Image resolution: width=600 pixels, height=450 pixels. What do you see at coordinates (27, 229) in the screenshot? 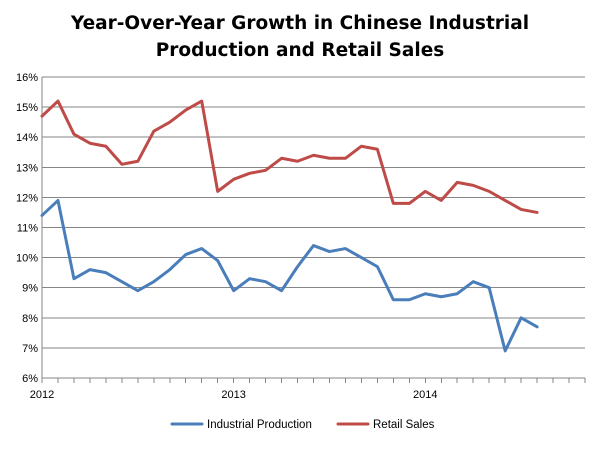
I see `y-tick-label: 11%` at bounding box center [27, 229].